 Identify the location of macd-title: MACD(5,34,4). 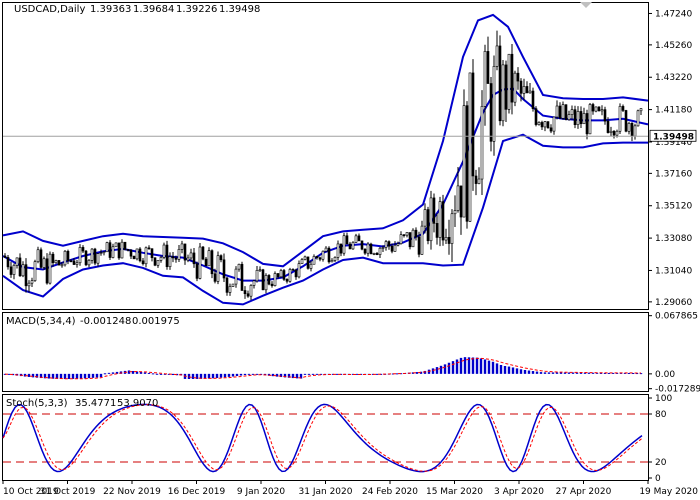
(41, 321).